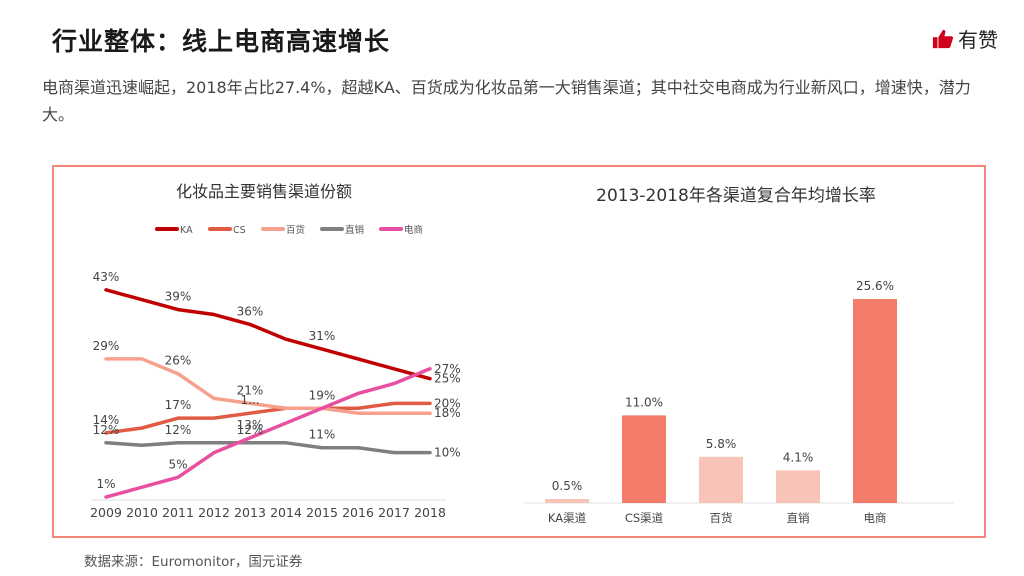 This screenshot has height=576, width=1024. Describe the element at coordinates (567, 486) in the screenshot. I see `bar-value-label-0: 0.5%` at that location.